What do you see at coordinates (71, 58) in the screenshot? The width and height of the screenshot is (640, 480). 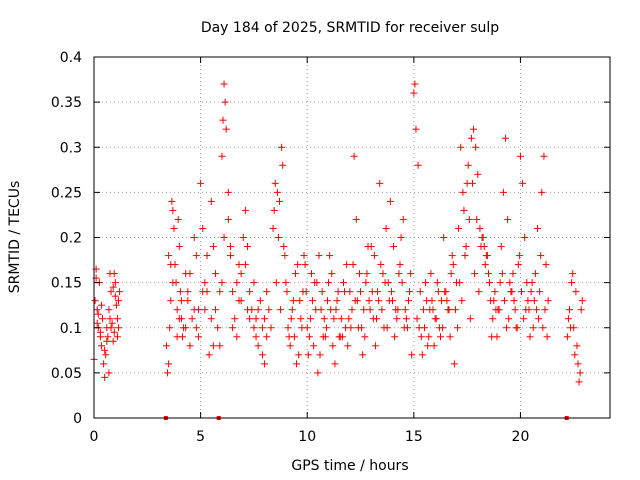 I see `y-tick-label: 0.4` at bounding box center [71, 58].